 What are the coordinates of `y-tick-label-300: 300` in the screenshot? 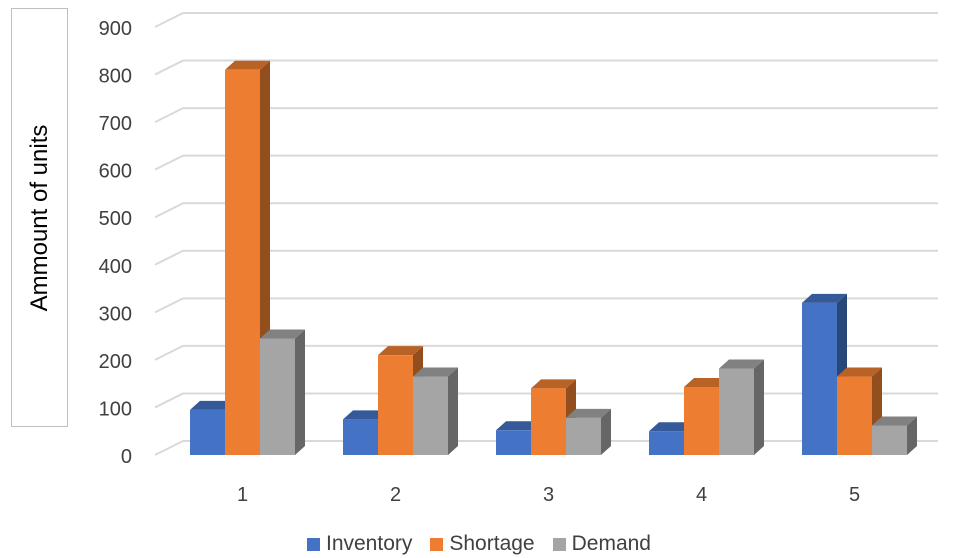 It's located at (115, 314).